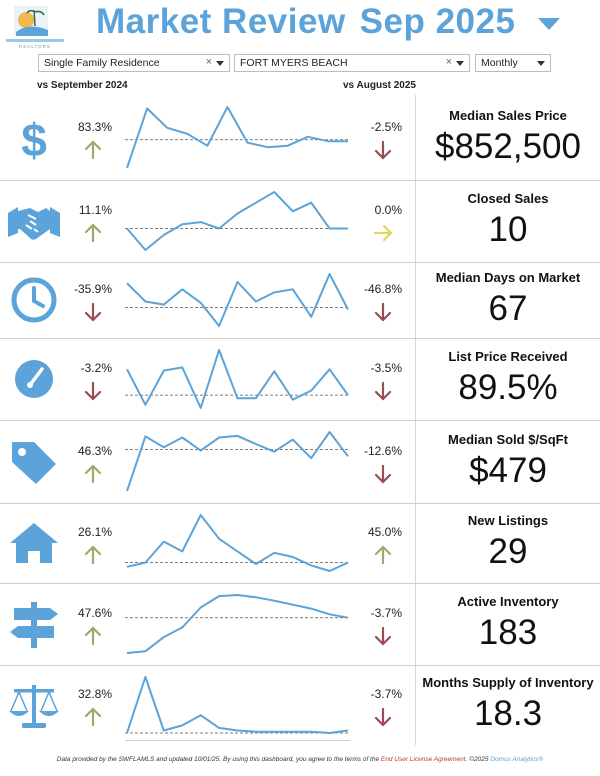 The image size is (600, 776). I want to click on yoy-change: 46.3%, so click(94, 451).